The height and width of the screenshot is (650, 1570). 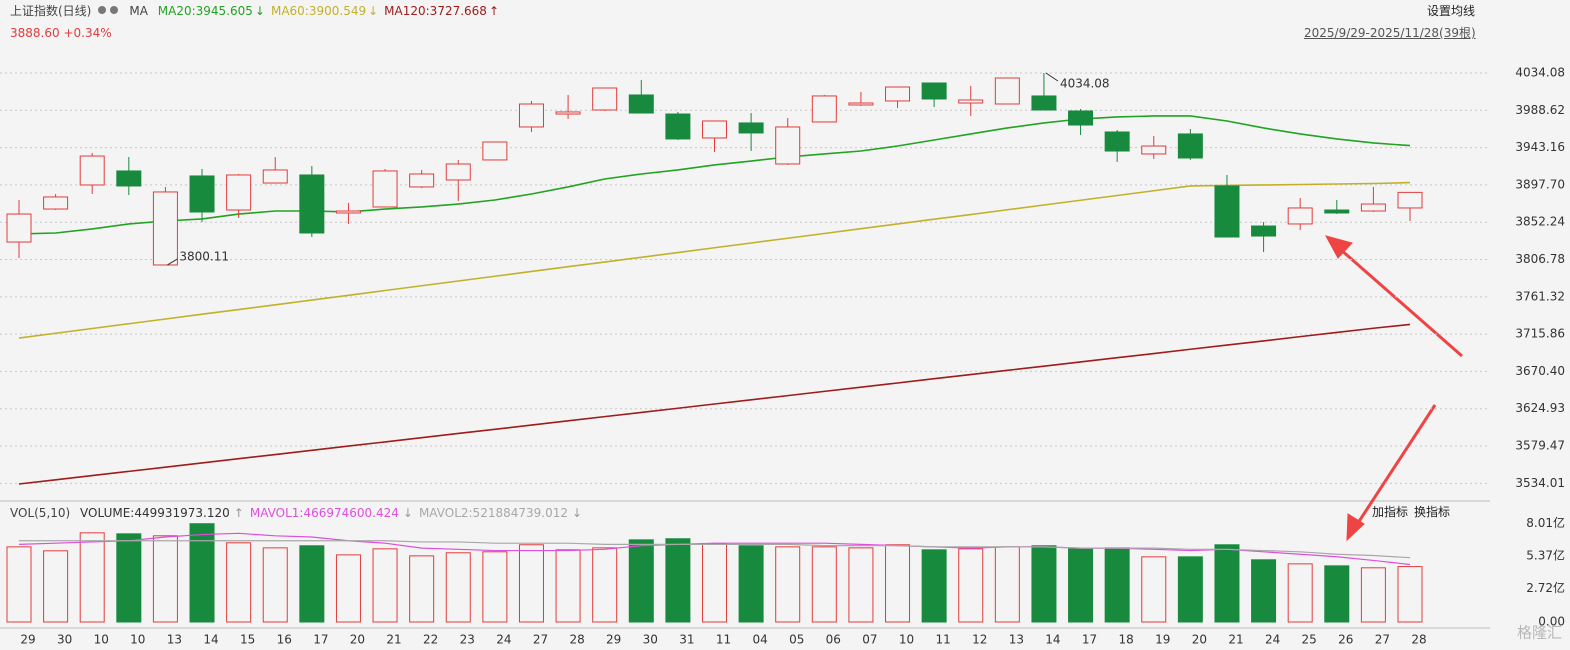 What do you see at coordinates (1540, 184) in the screenshot?
I see `y-tick-label: 3897.70` at bounding box center [1540, 184].